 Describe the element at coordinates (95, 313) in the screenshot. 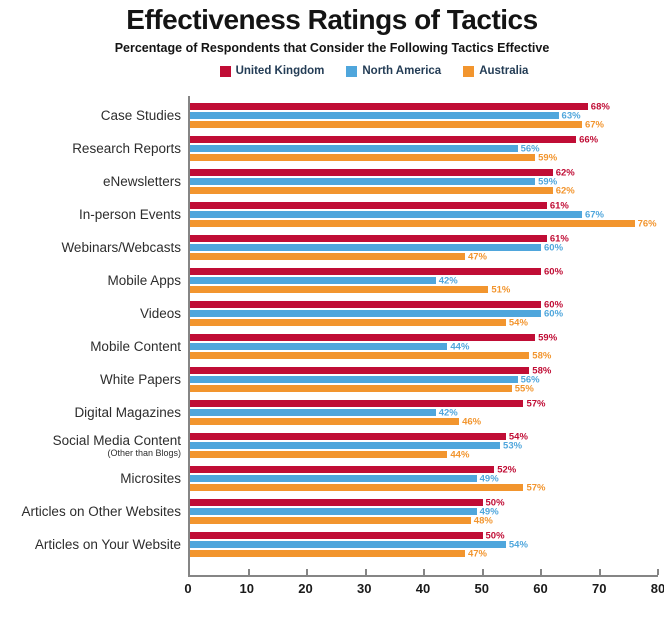

I see `category-label: Videos` at that location.